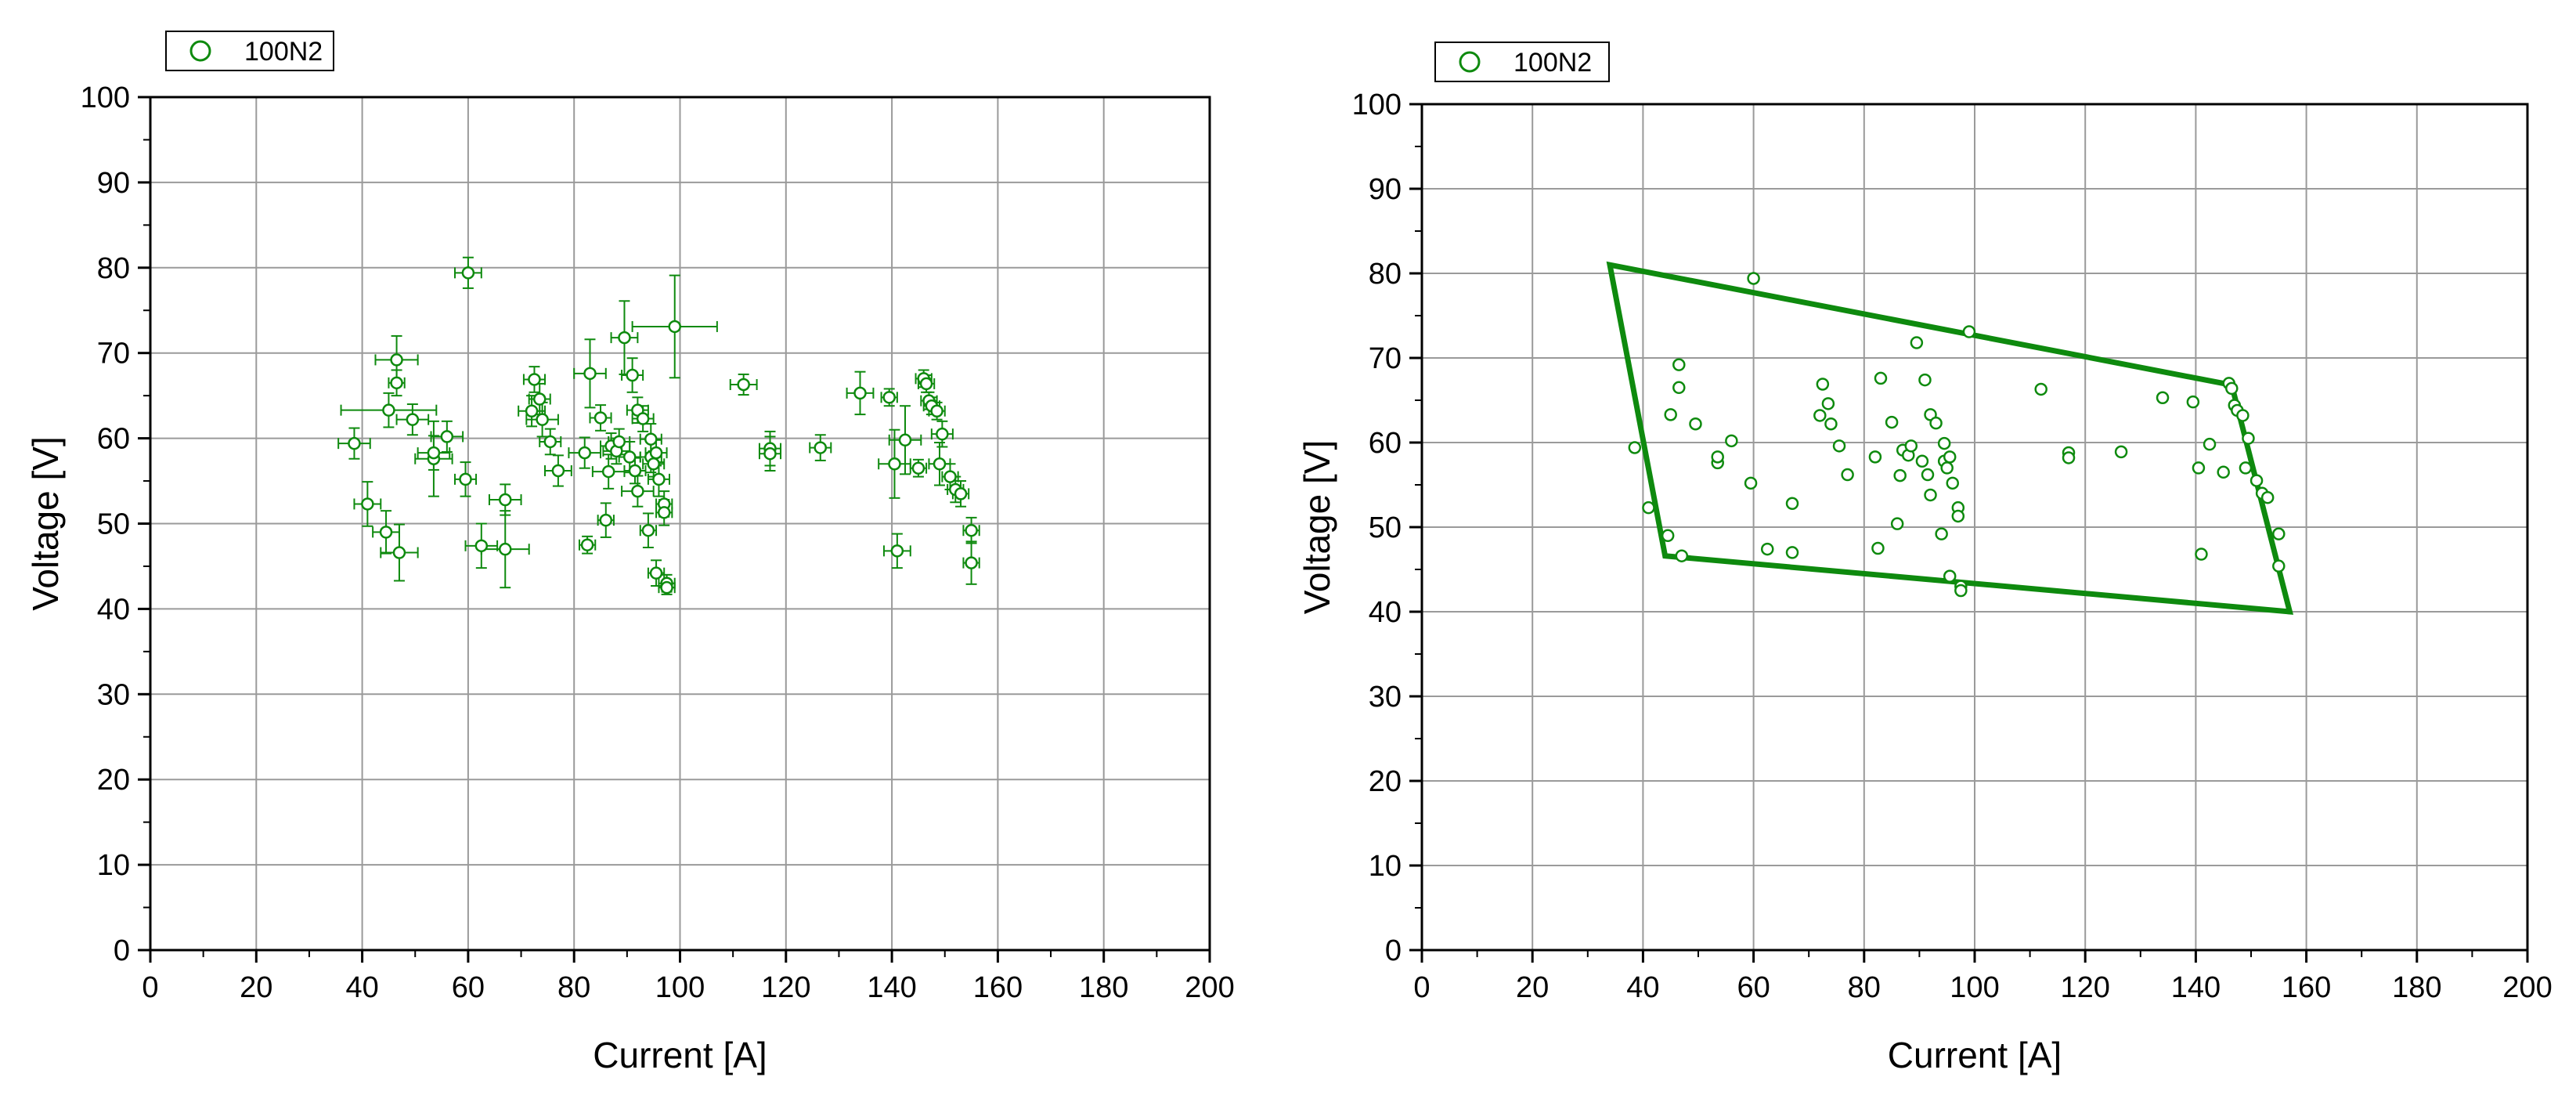 This screenshot has width=2576, height=1095. Describe the element at coordinates (663, 430) in the screenshot. I see `points-left` at that location.